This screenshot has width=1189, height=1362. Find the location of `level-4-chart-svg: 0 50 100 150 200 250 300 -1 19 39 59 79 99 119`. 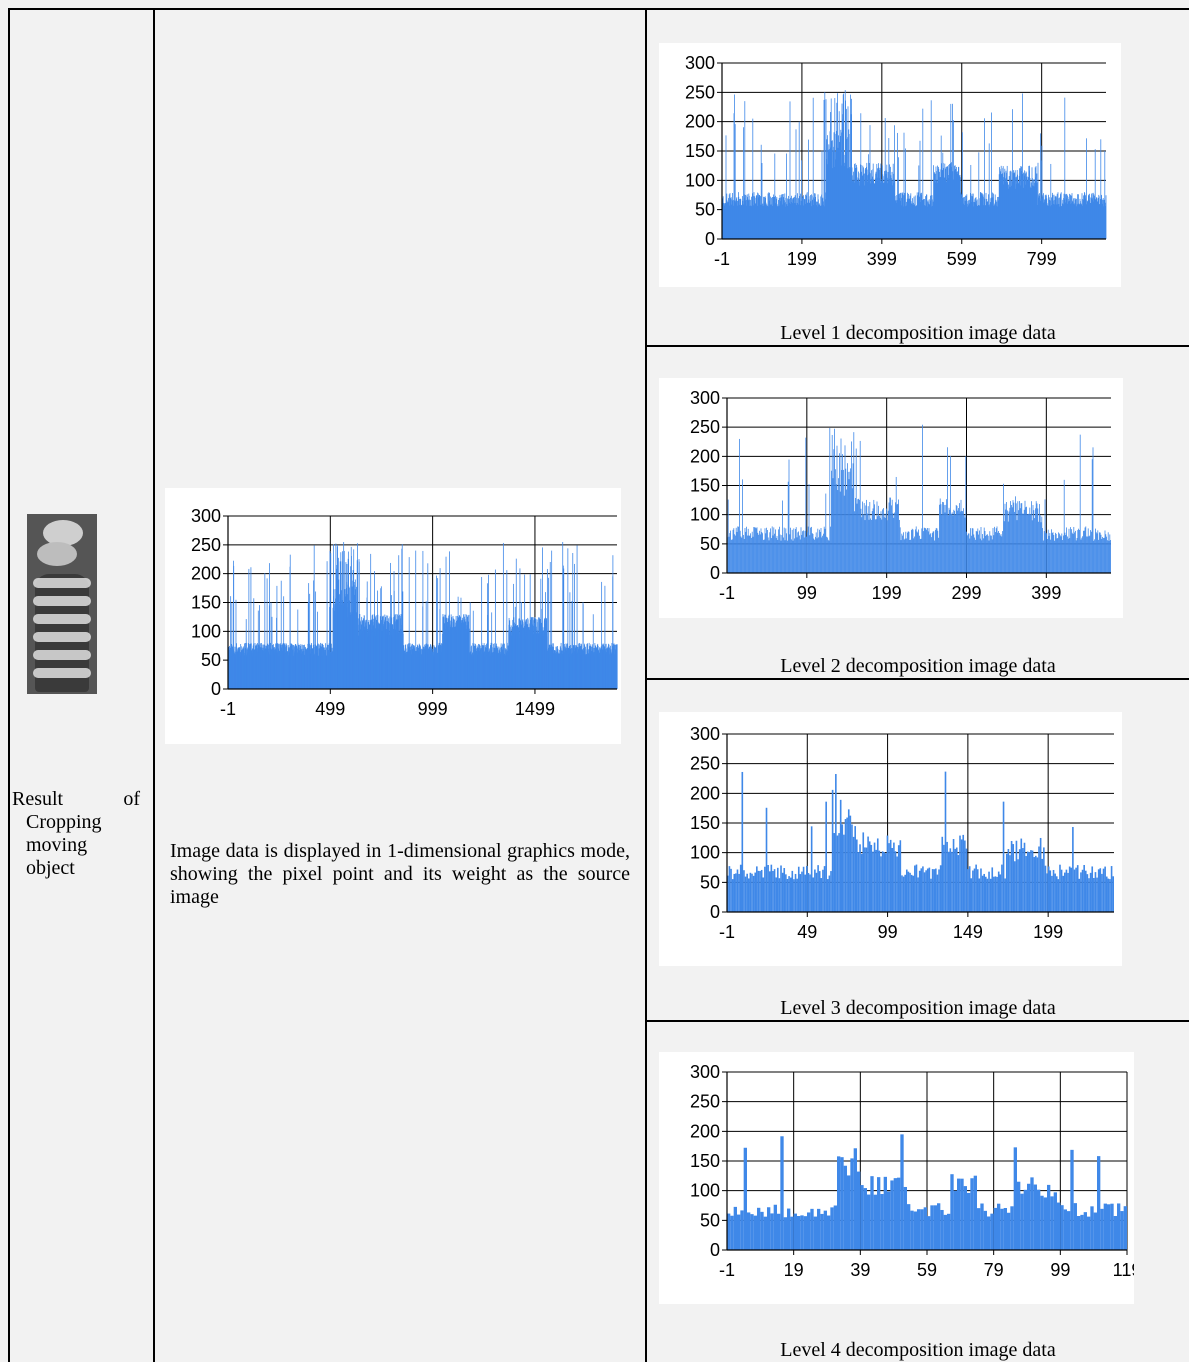

level-4-chart-svg: 0 50 100 150 200 250 300 -1 19 39 59 79 99 119 is located at coordinates (912, 1171).